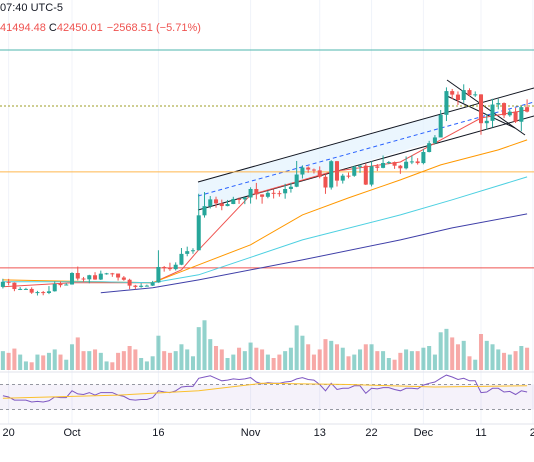 Image resolution: width=534 pixels, height=462 pixels. What do you see at coordinates (480, 433) in the screenshot?
I see `x-tick-label: 11` at bounding box center [480, 433].